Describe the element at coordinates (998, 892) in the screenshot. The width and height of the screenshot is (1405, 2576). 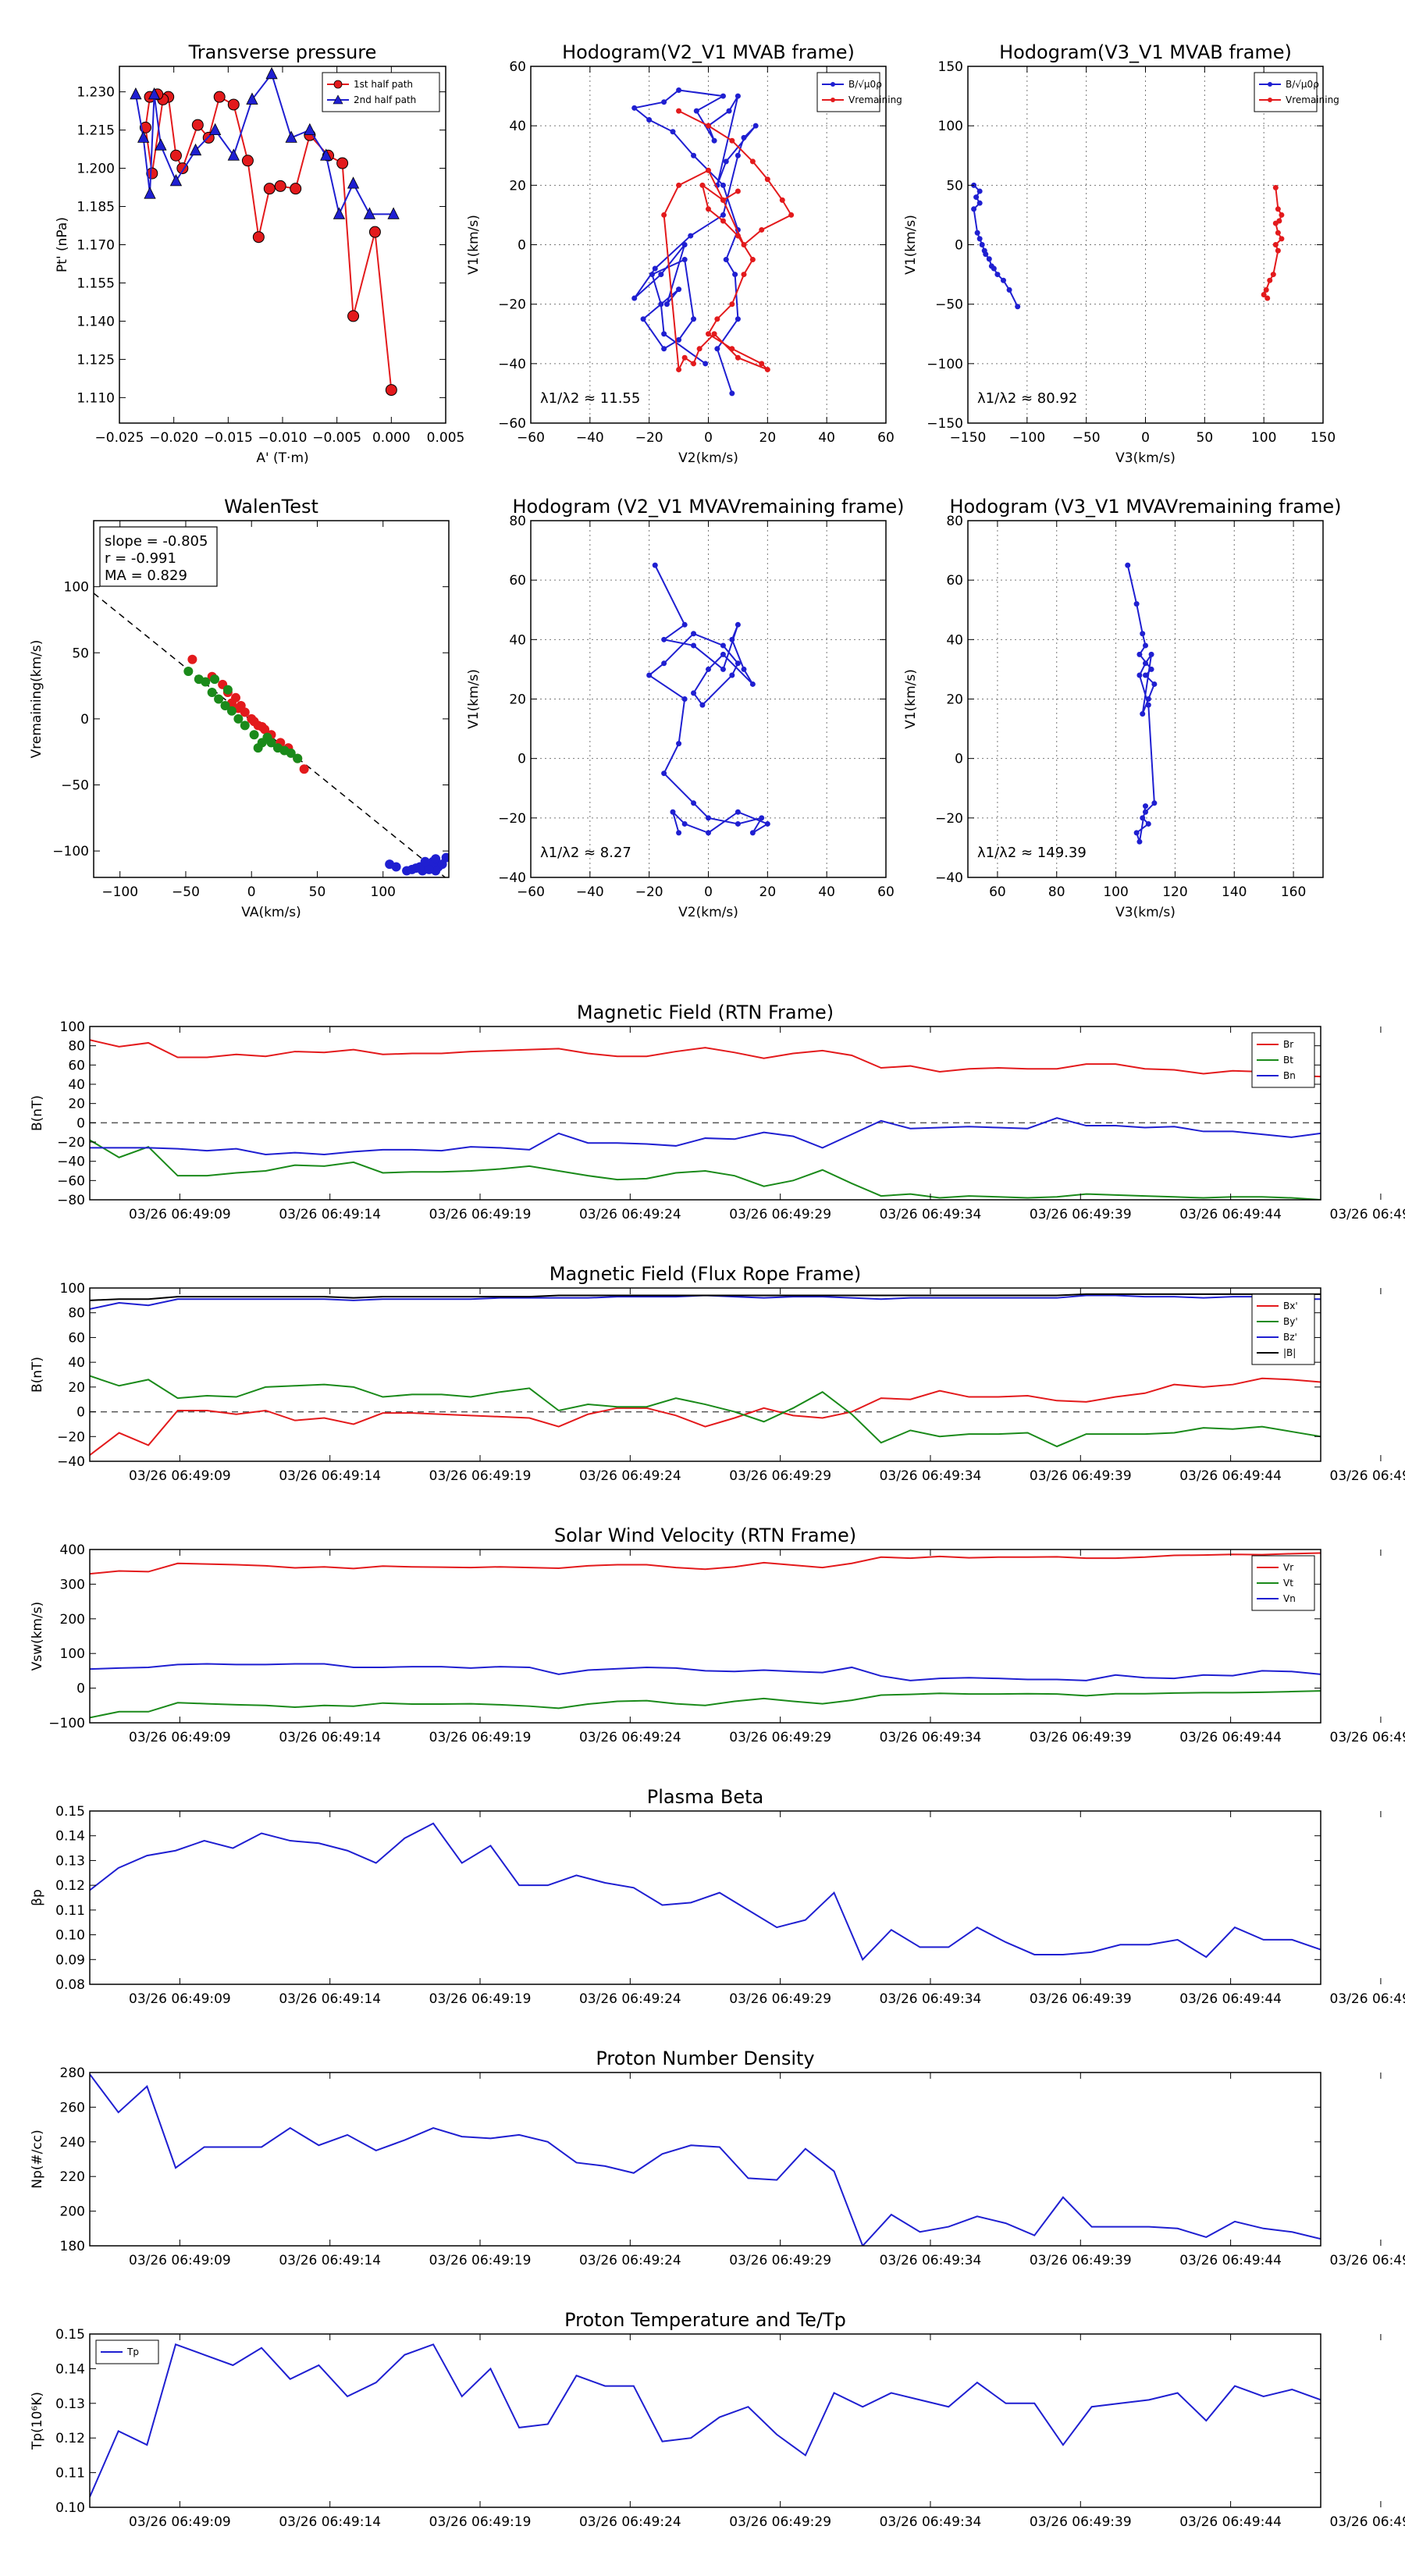
I see `x-tick-label: 60` at that location.